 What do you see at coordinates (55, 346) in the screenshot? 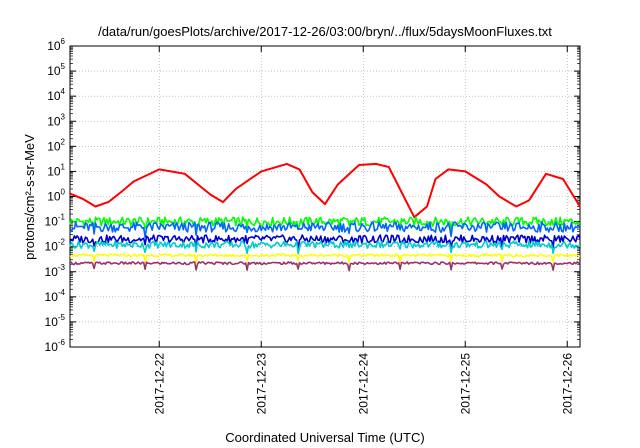
I see `y-tick-label: 10⁻⁶` at bounding box center [55, 346].